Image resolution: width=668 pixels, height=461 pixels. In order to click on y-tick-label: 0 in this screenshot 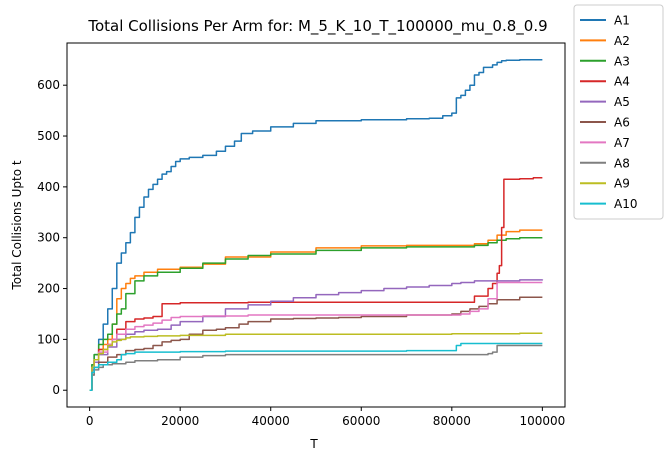, I will do `click(56, 390)`.